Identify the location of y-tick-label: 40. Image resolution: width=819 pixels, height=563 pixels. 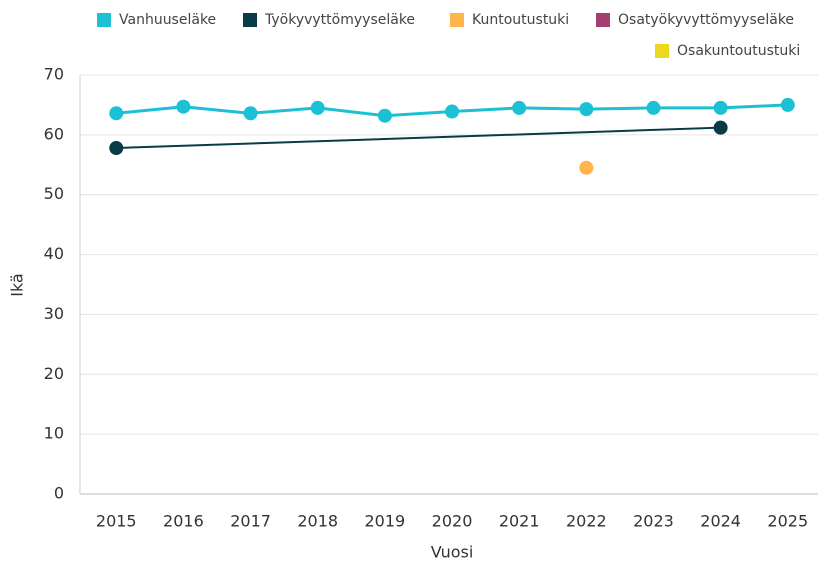
(54, 253).